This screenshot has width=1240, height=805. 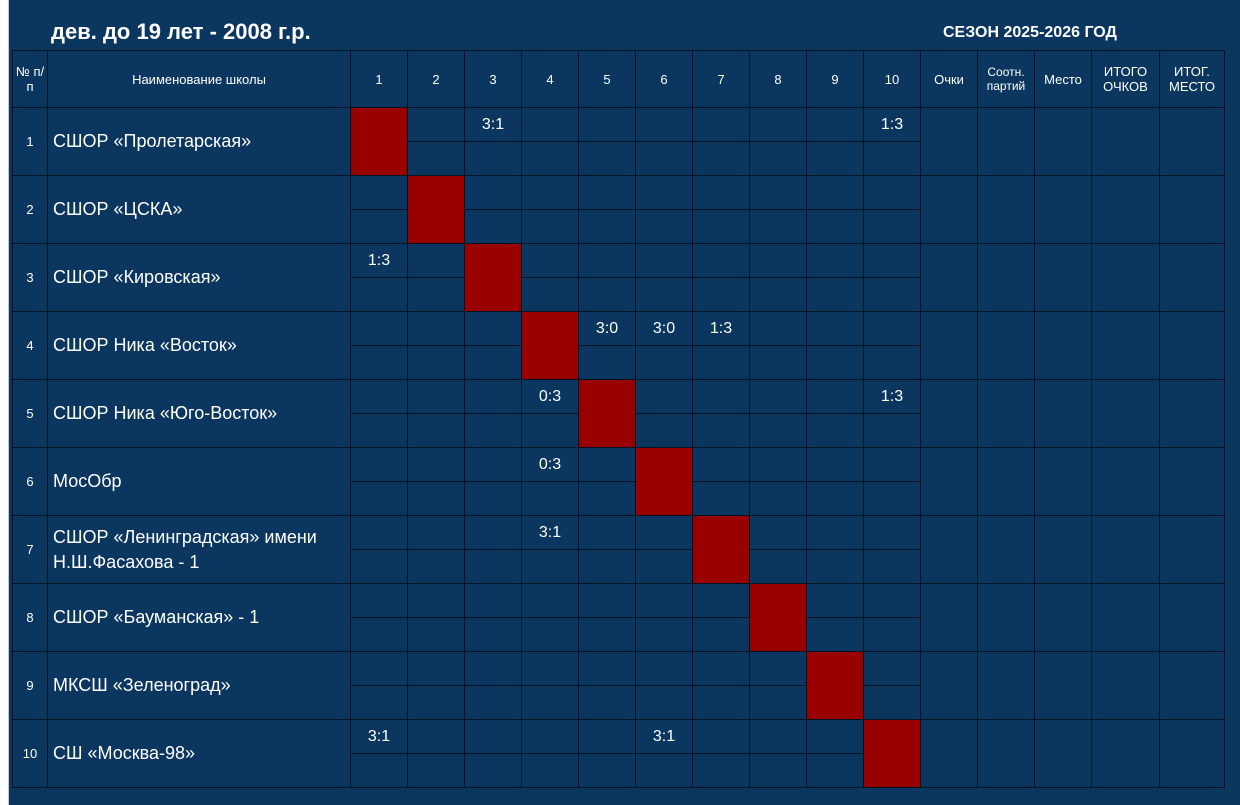 I want to click on school-name: СШОР «Бауманская» - 1, so click(x=199, y=617).